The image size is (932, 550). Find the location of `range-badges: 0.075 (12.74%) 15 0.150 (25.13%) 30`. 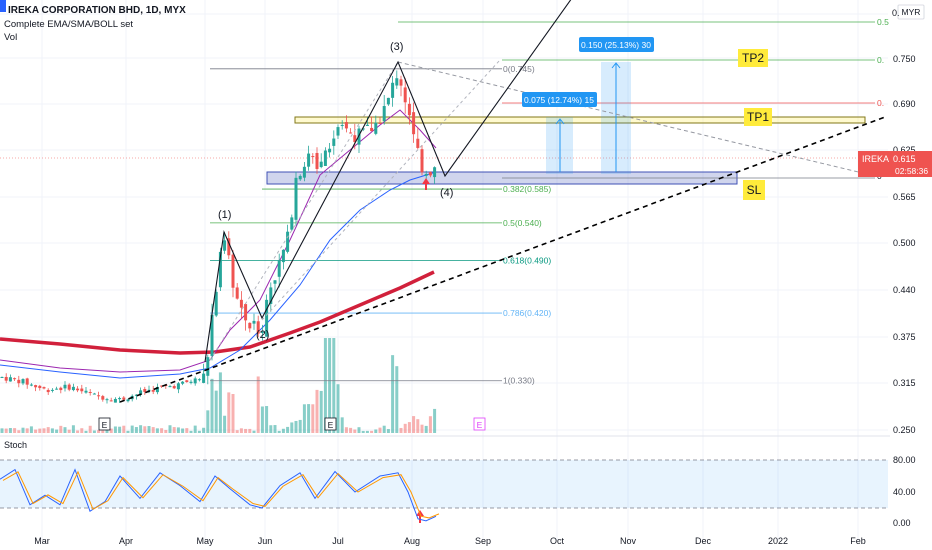

range-badges: 0.075 (12.74%) 15 0.150 (25.13%) 30 is located at coordinates (588, 72).